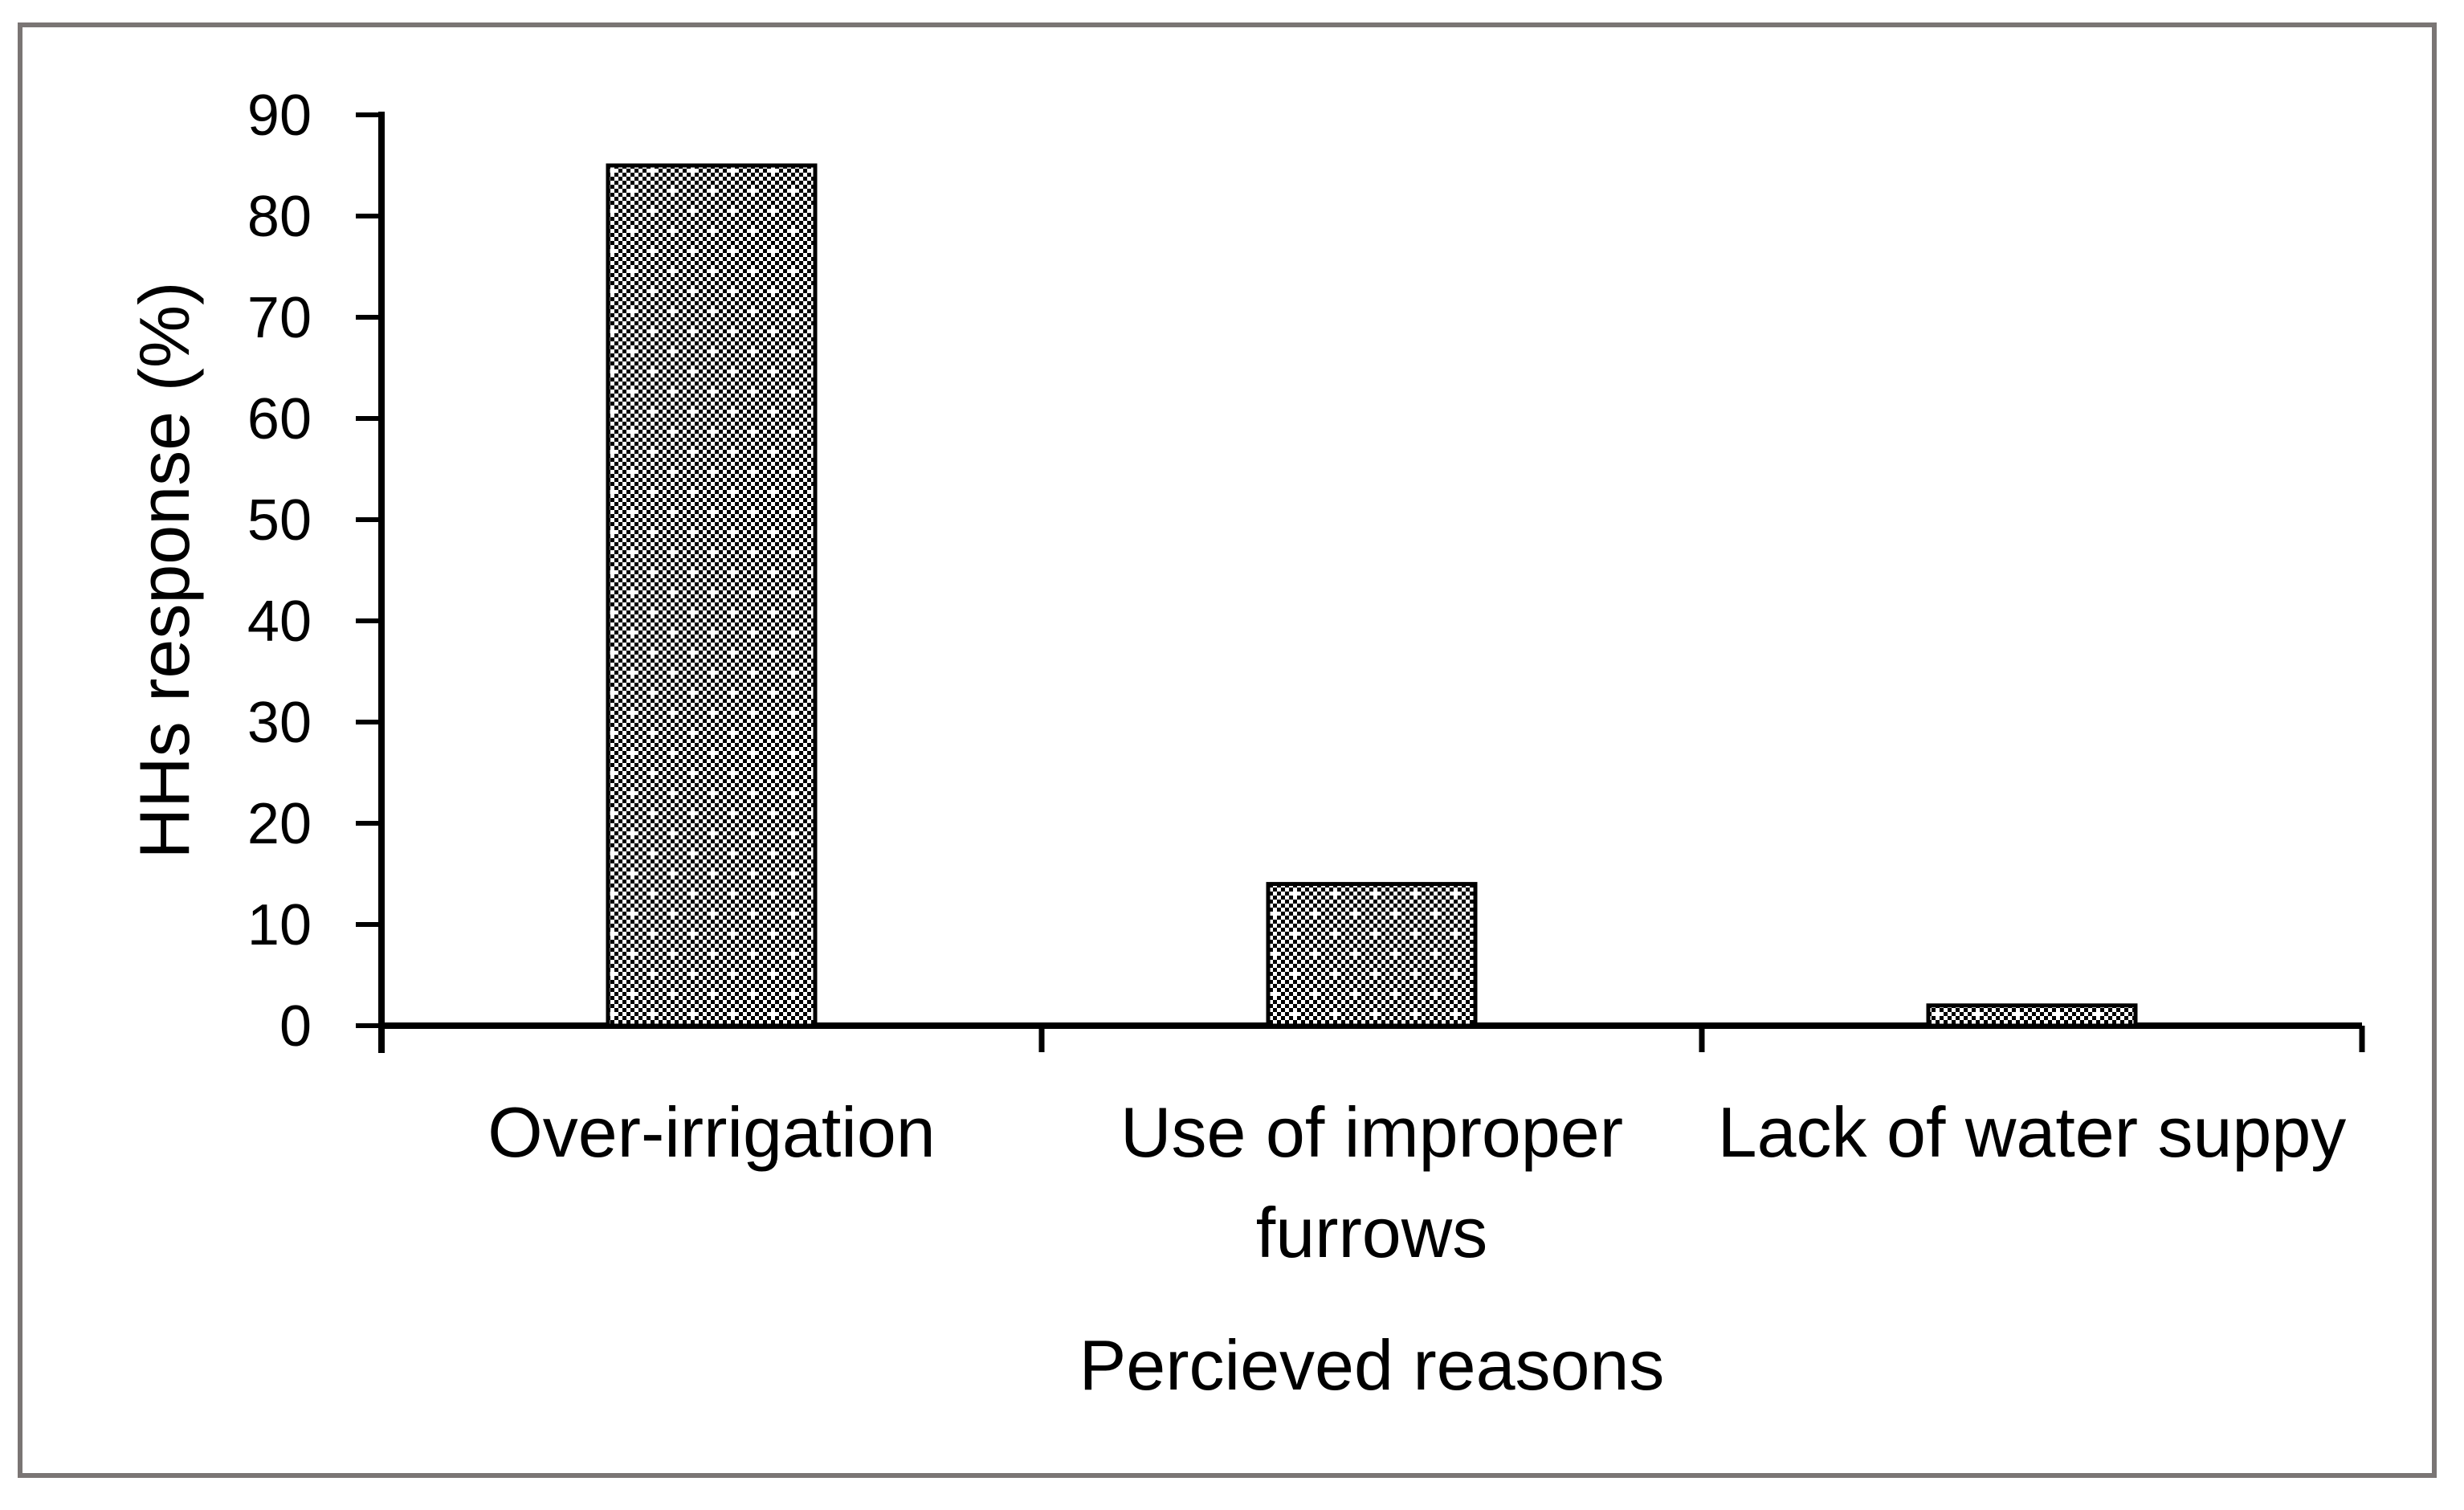 This screenshot has height=1510, width=2464. Describe the element at coordinates (2032, 1015) in the screenshot. I see `bar-lack-of-water-suppy` at that location.